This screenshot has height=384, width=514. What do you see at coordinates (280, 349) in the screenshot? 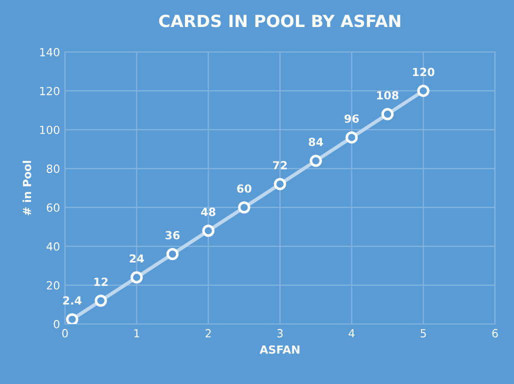
I see `x-axis-title: ASFAN` at bounding box center [280, 349].